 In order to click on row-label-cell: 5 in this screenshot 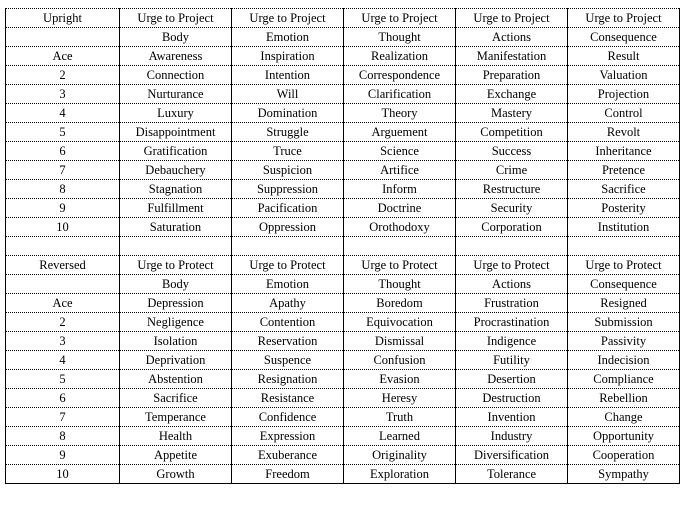, I will do `click(62, 379)`.